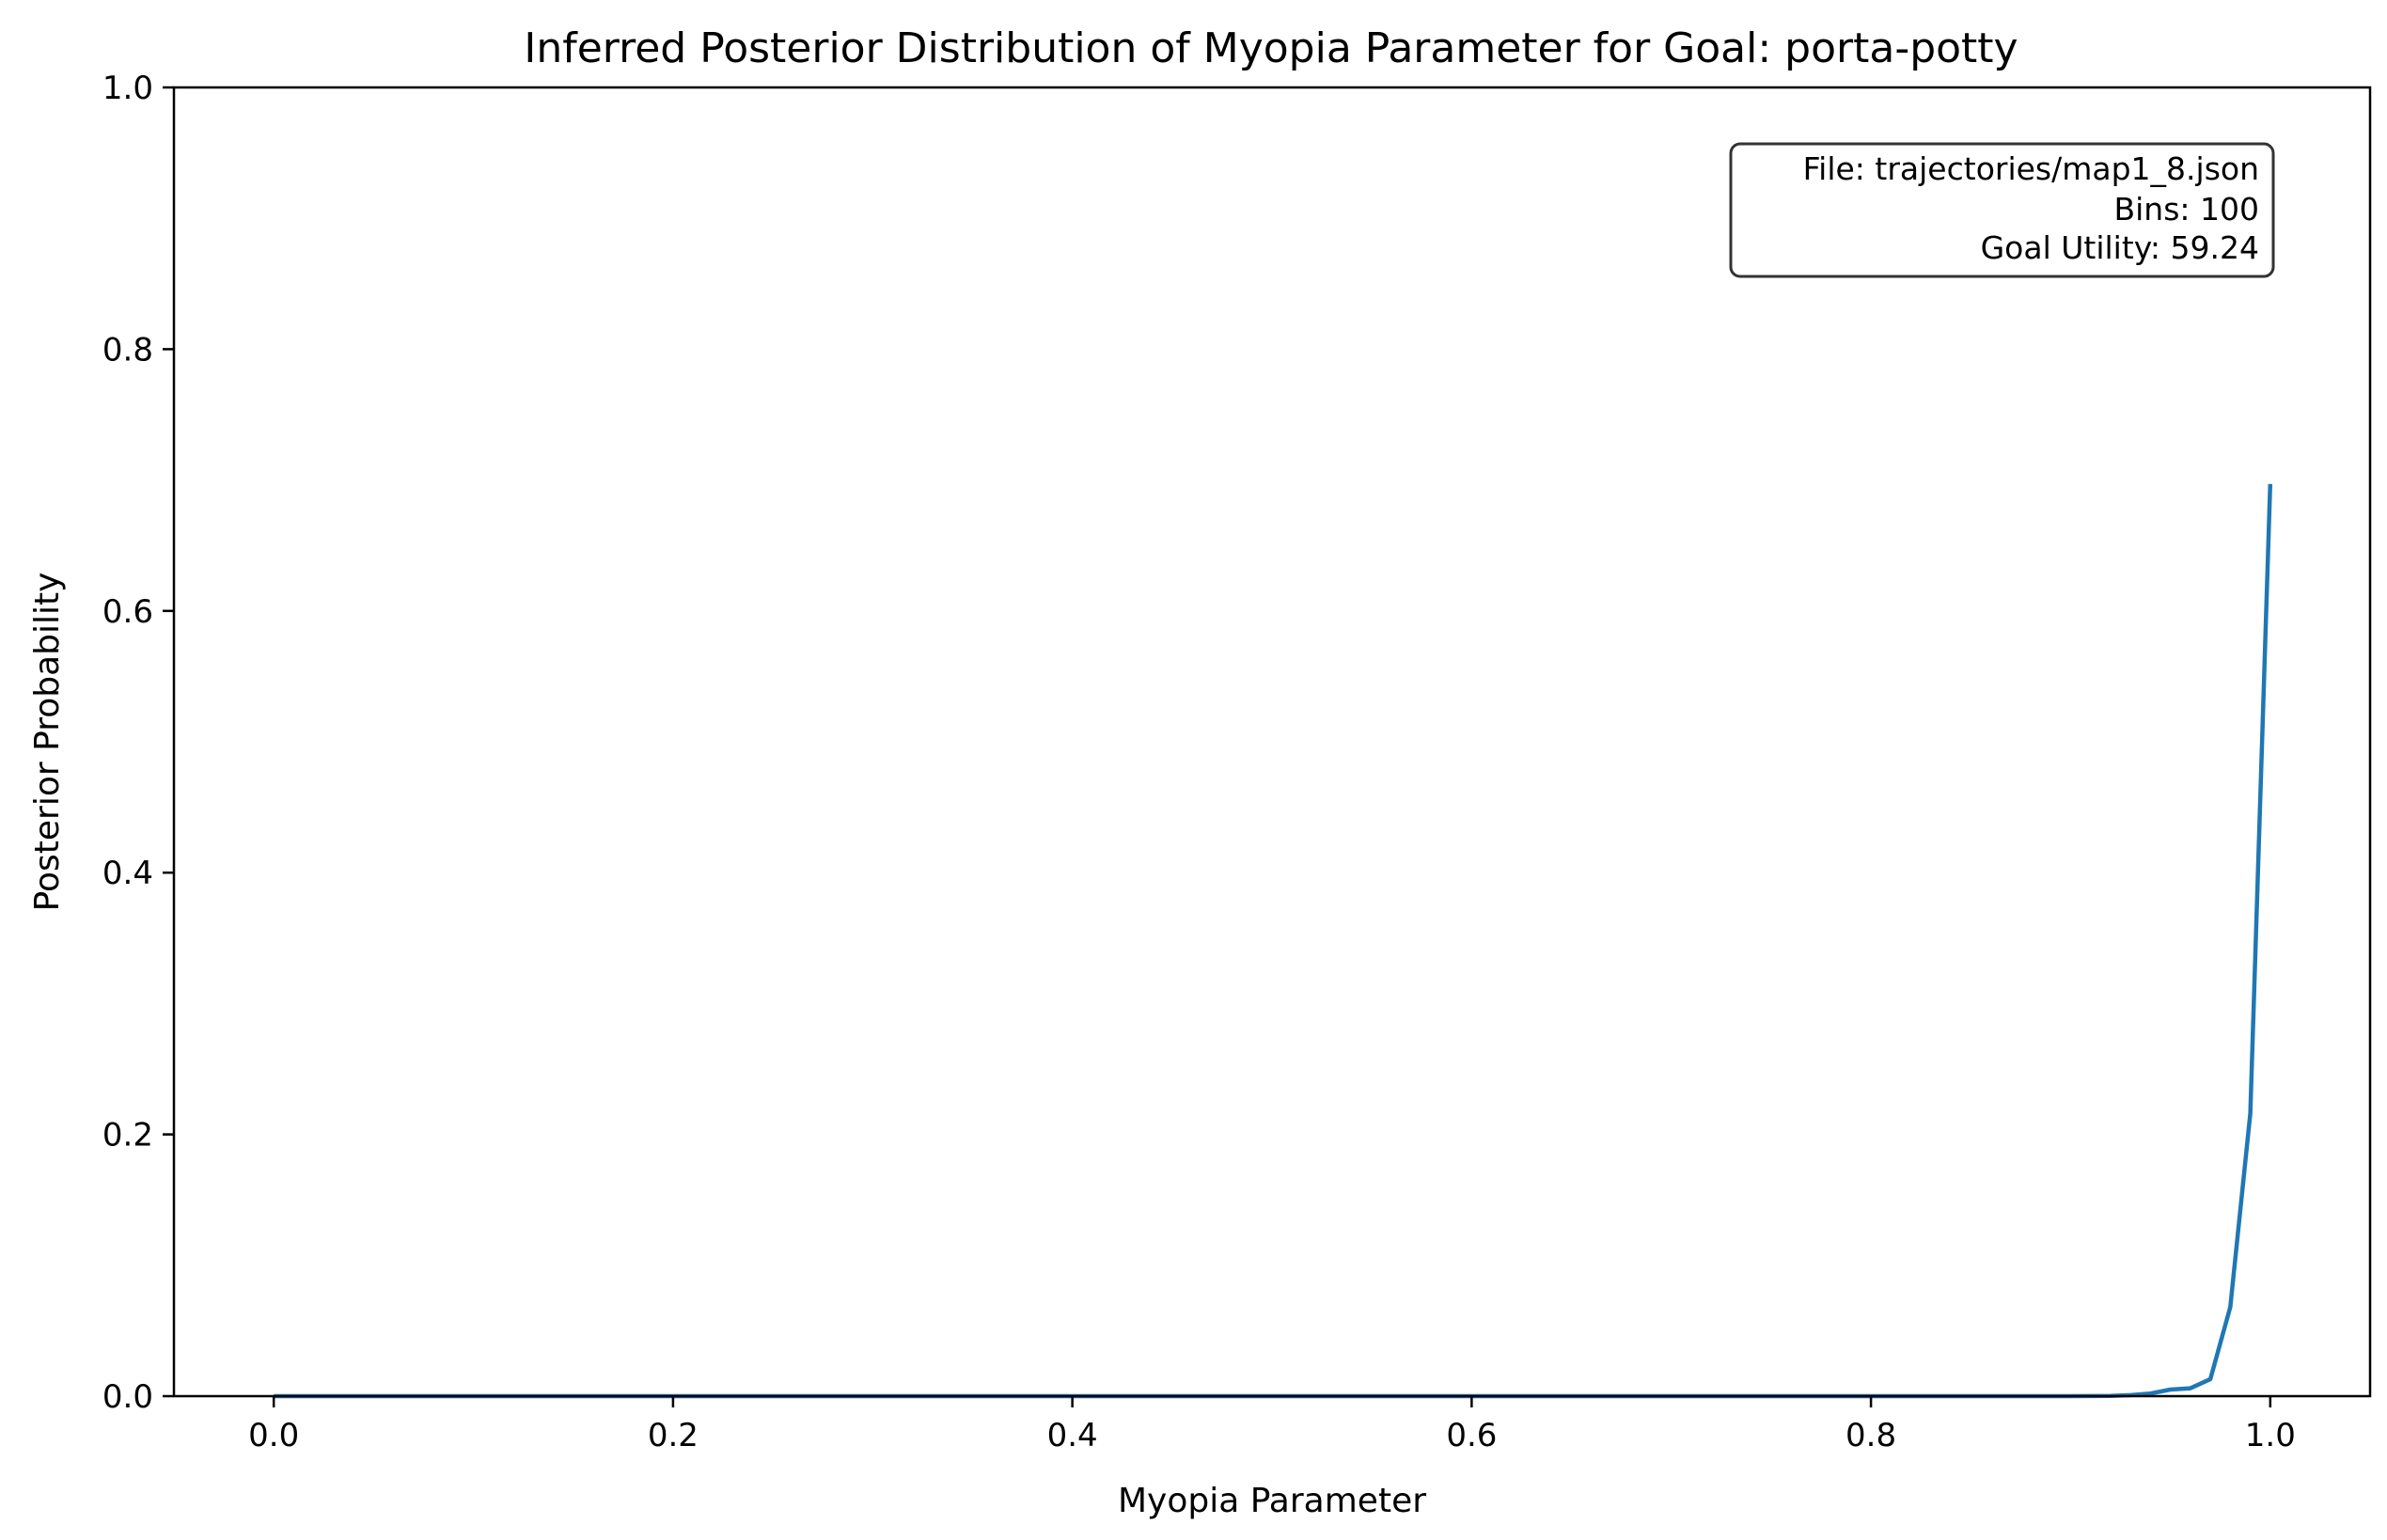 This screenshot has width=2387, height=1540. Describe the element at coordinates (2186, 209) in the screenshot. I see `annotation-bins: Bins: 100` at that location.